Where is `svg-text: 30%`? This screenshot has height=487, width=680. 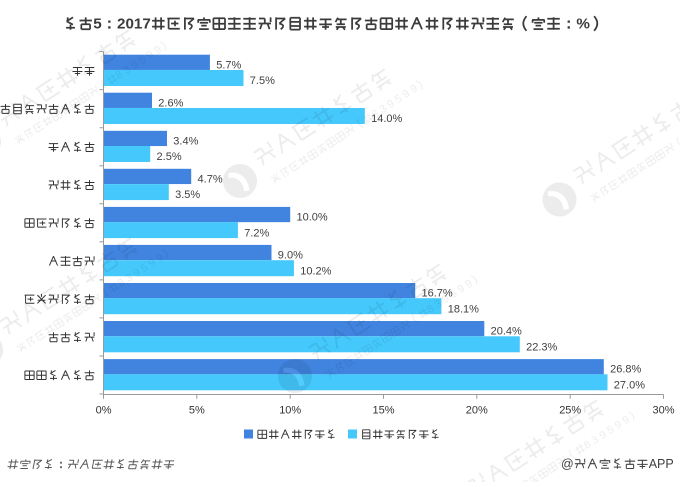 svg-text: 30% is located at coordinates (664, 410).